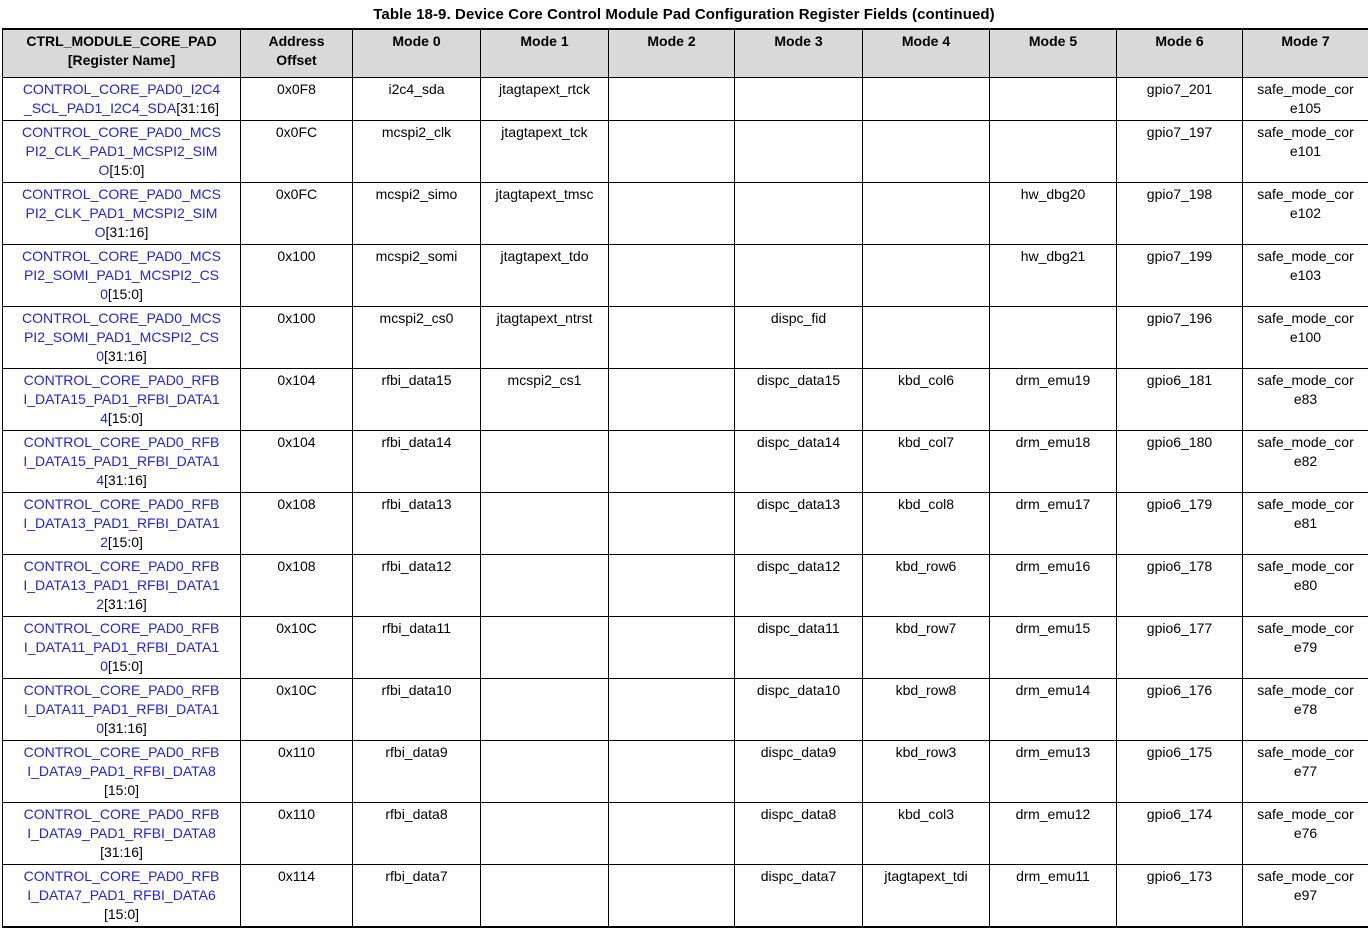  I want to click on mode-value: jtagtapext_tdi, so click(926, 876).